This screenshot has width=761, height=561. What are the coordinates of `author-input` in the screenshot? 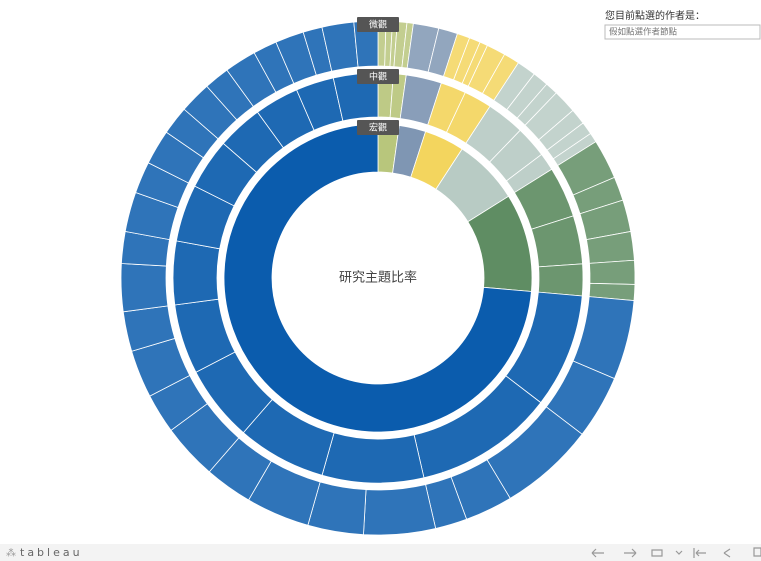 It's located at (682, 32).